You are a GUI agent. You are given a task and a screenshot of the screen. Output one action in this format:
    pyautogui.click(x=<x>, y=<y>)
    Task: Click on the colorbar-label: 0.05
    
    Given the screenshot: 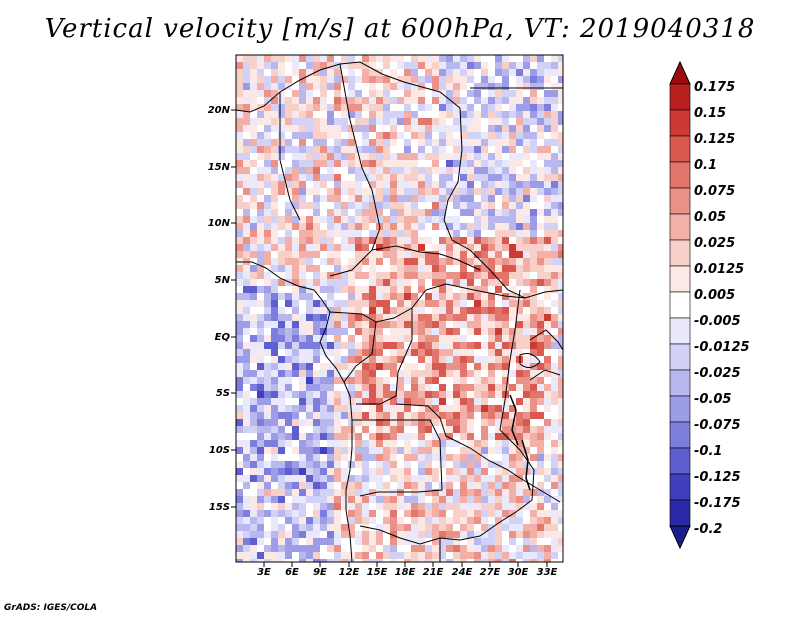 What is the action you would take?
    pyautogui.click(x=710, y=217)
    